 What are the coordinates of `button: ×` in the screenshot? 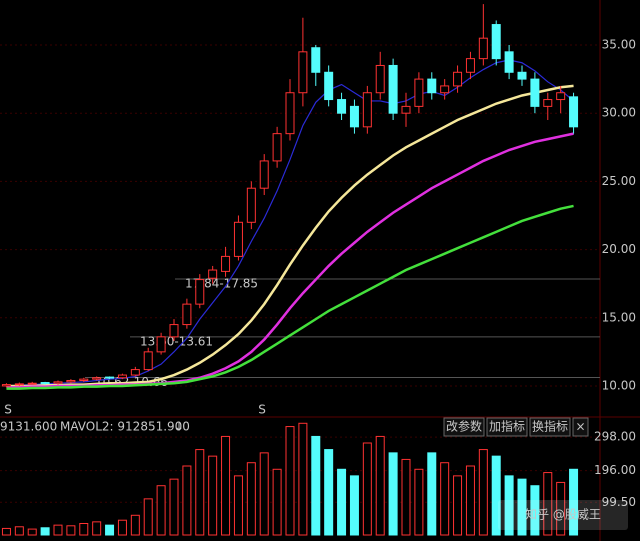 It's located at (580, 427).